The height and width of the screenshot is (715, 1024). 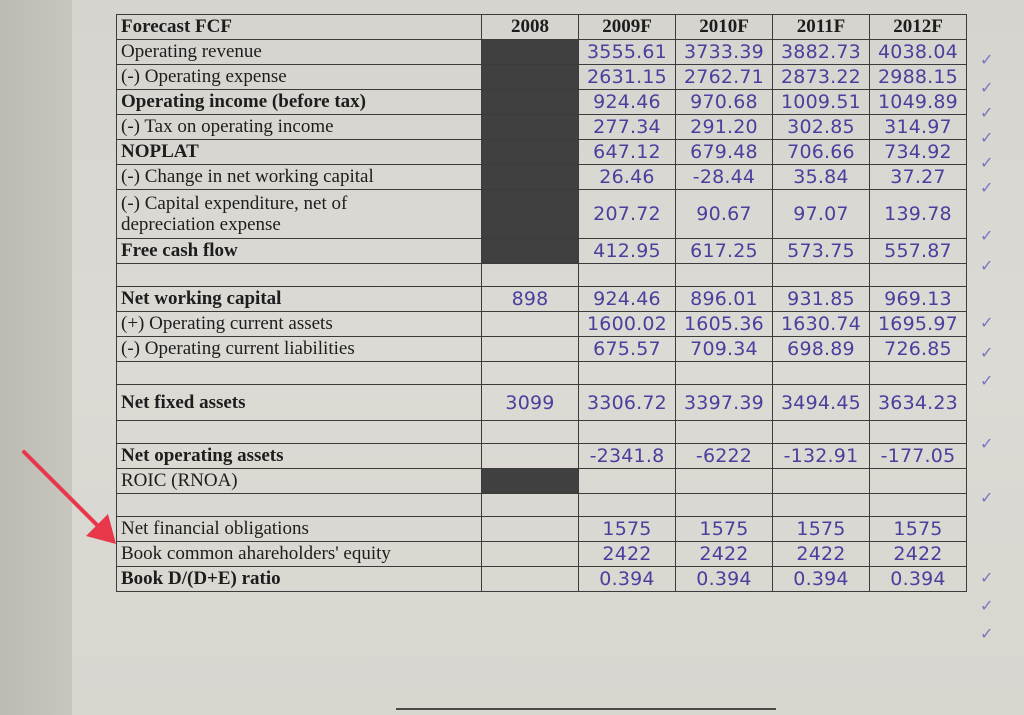 What do you see at coordinates (918, 324) in the screenshot?
I see `cell-value: 1695.97` at bounding box center [918, 324].